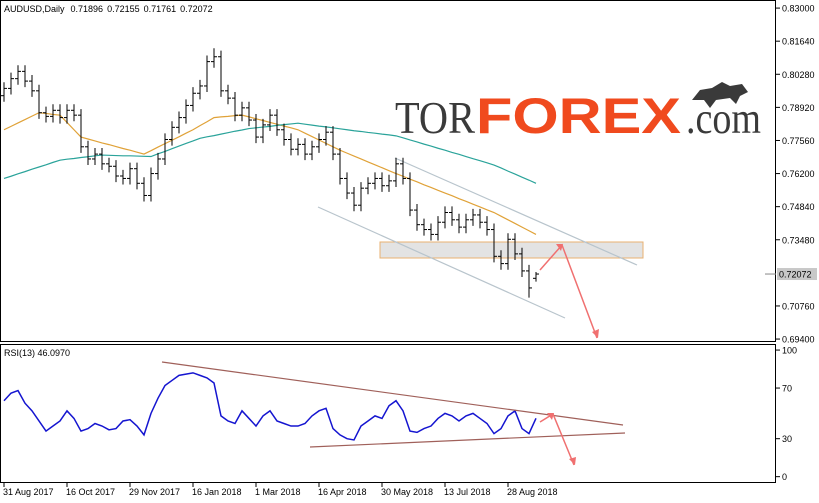 The height and width of the screenshot is (503, 819). What do you see at coordinates (720, 95) in the screenshot?
I see `logo-bull` at bounding box center [720, 95].